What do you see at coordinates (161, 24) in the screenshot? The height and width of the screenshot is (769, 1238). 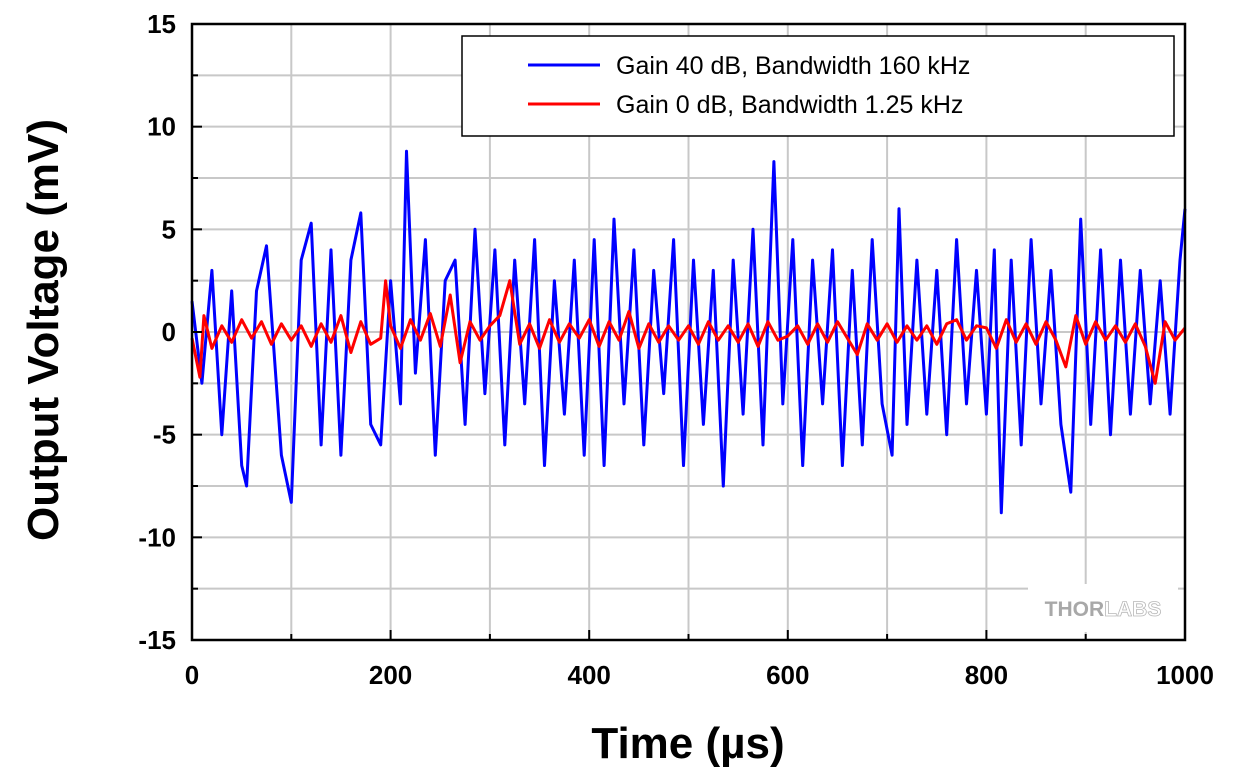 I see `y-tick-label: 15` at bounding box center [161, 24].